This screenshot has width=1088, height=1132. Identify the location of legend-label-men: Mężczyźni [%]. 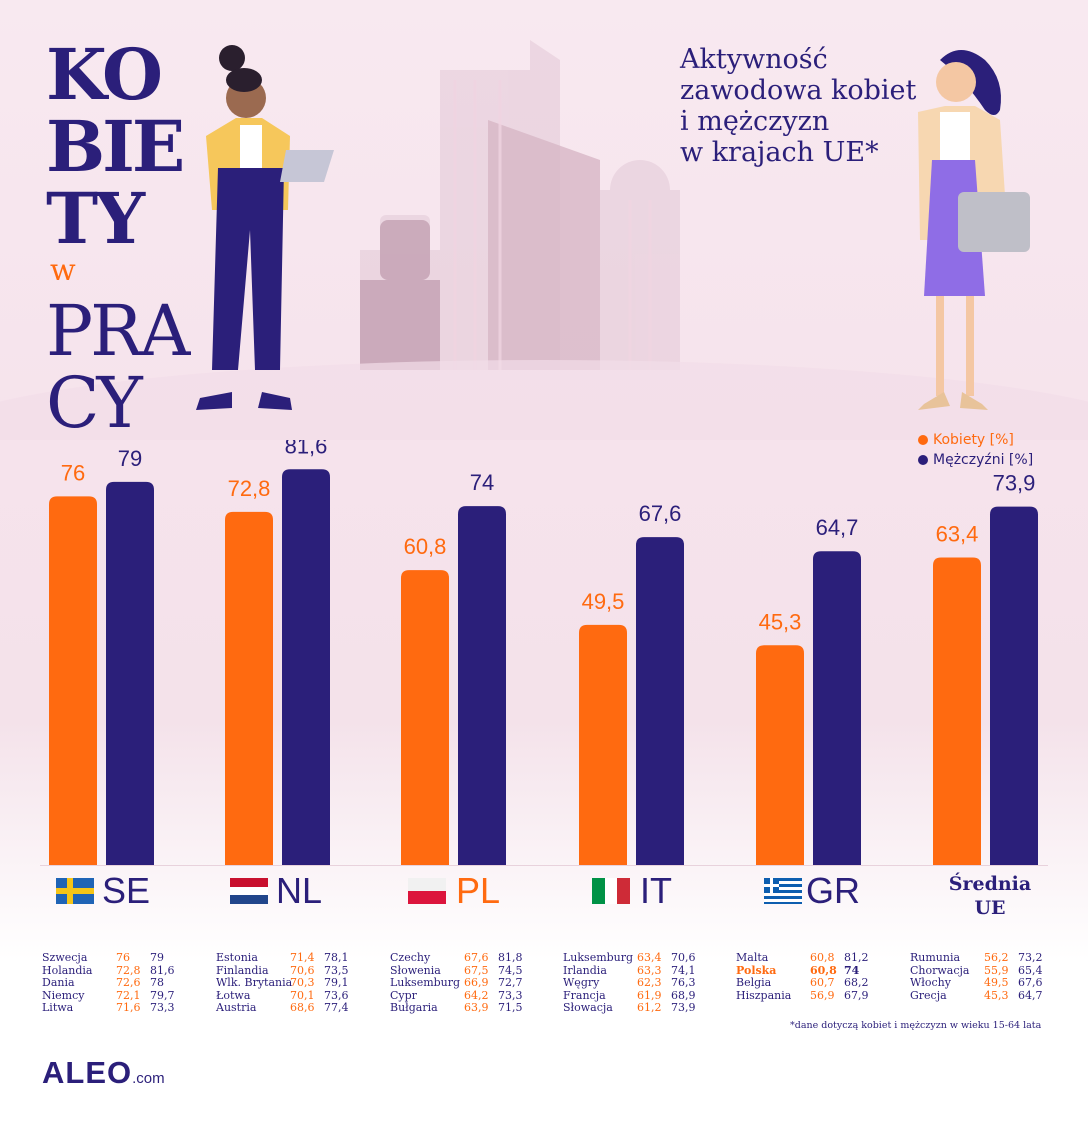
(983, 460).